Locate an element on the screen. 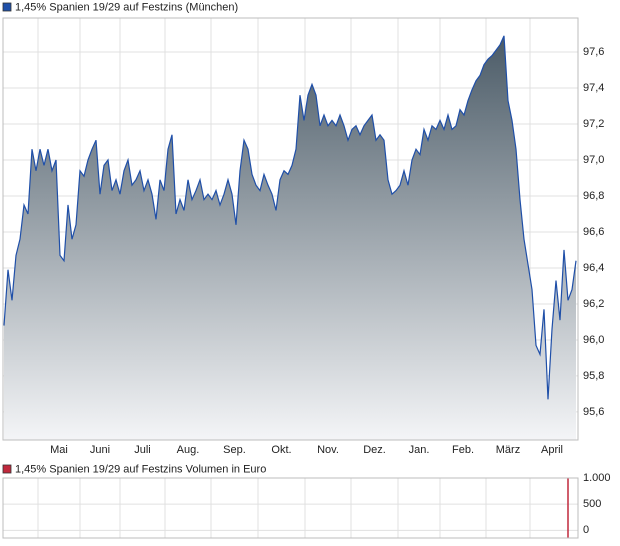  volume-bar is located at coordinates (568, 508).